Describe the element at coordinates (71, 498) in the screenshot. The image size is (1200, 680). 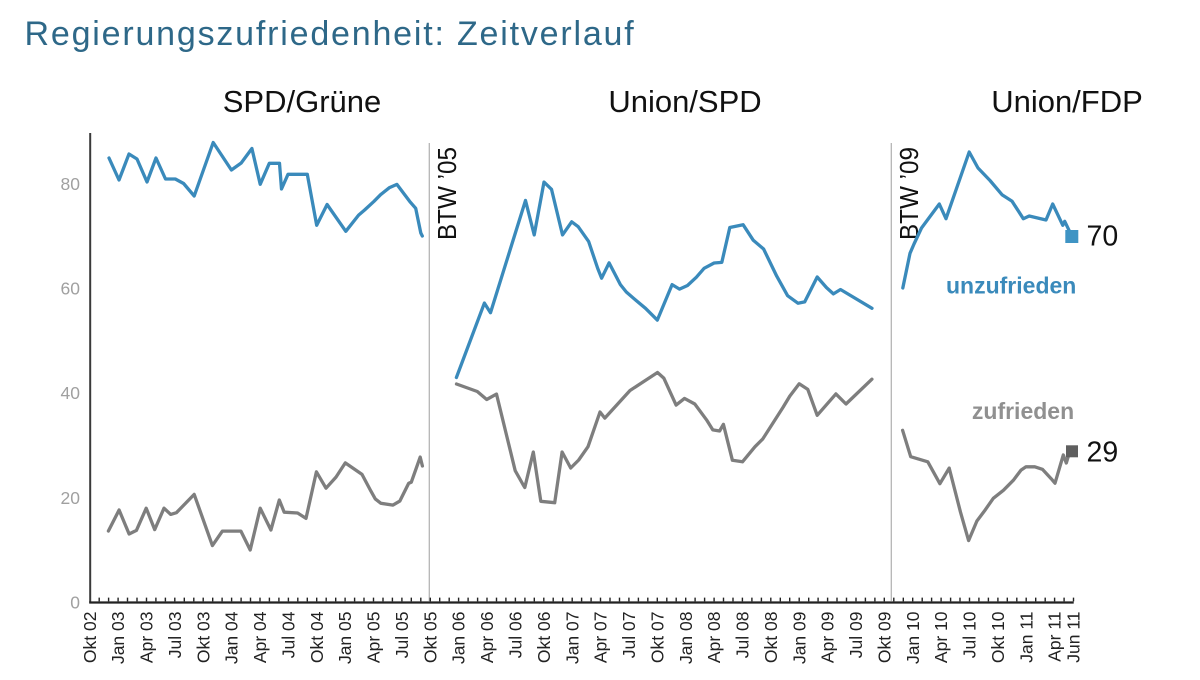
I see `svg-text: 20` at that location.